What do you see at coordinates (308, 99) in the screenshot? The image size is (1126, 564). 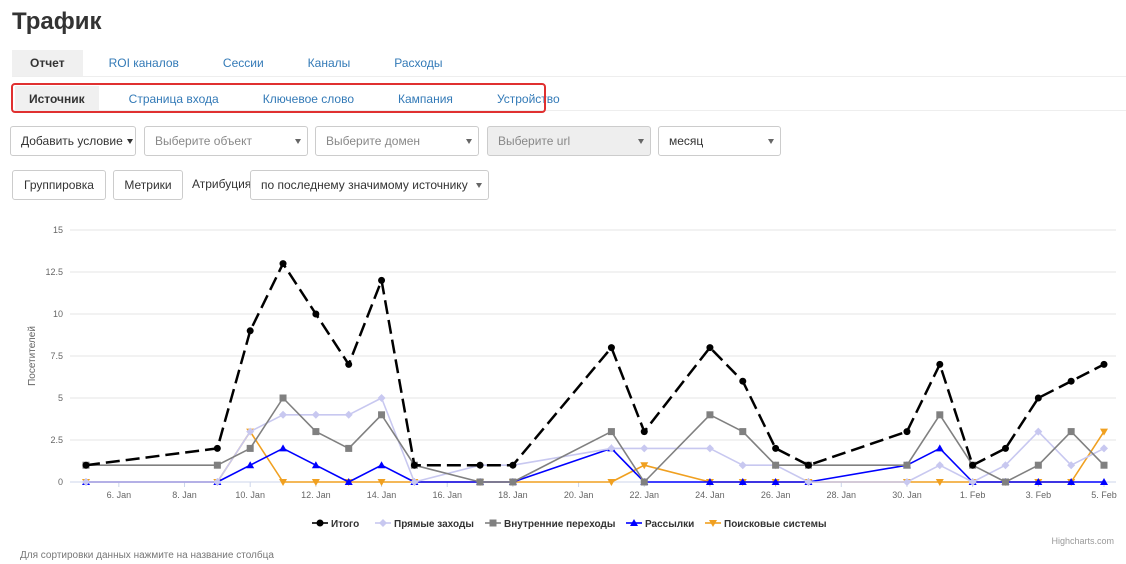 I see `tab-keyword: Ключевое слово` at bounding box center [308, 99].